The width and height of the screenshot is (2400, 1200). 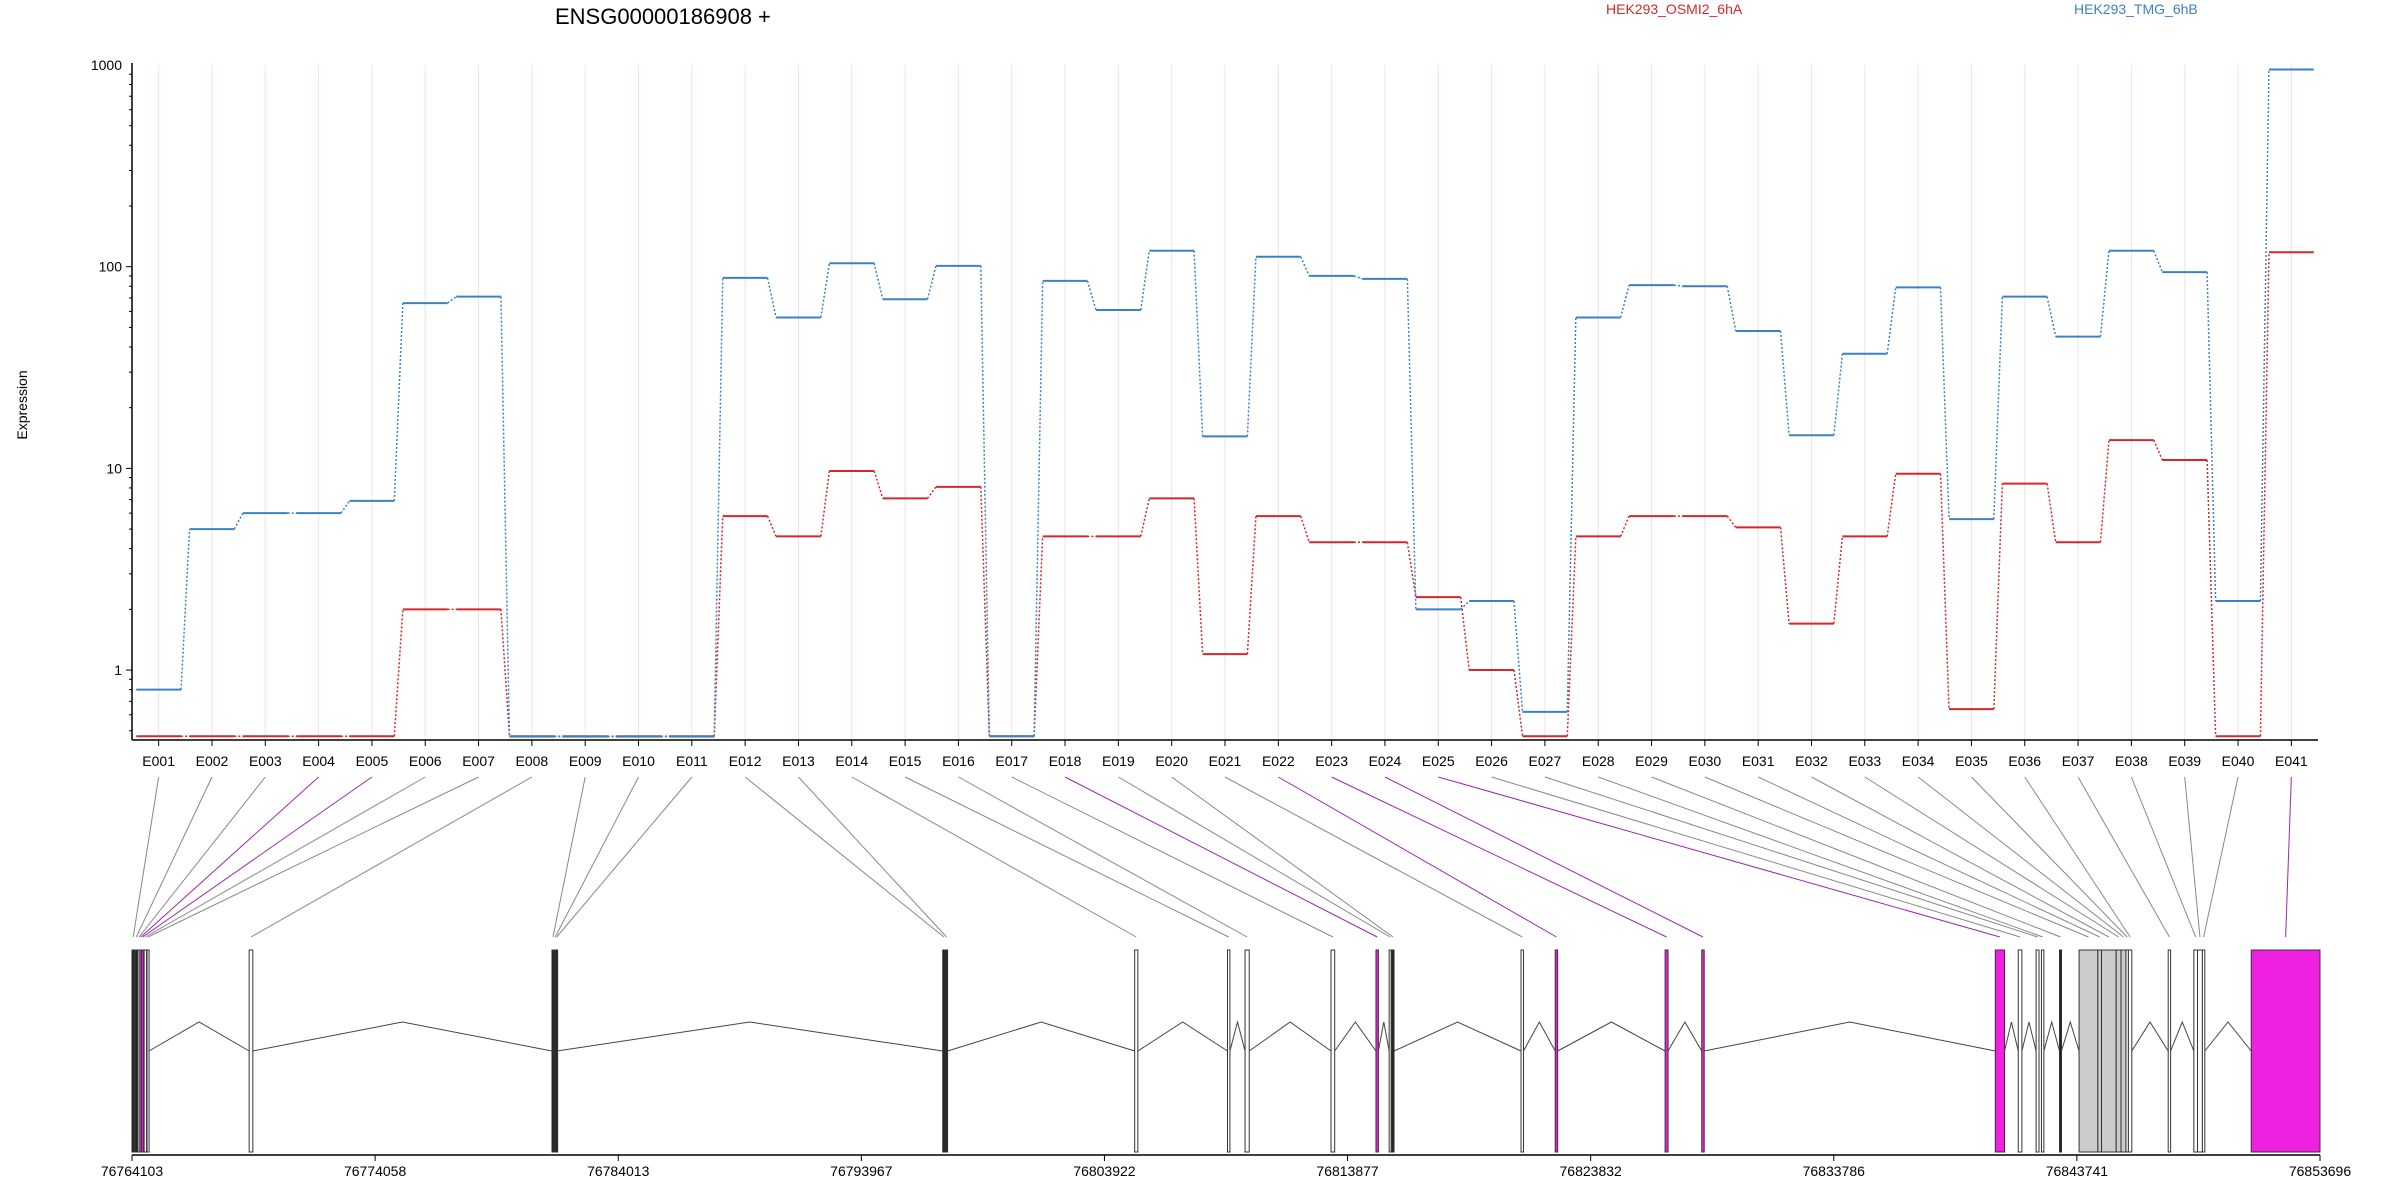 What do you see at coordinates (425, 761) in the screenshot?
I see `x-tick-label: E006` at bounding box center [425, 761].